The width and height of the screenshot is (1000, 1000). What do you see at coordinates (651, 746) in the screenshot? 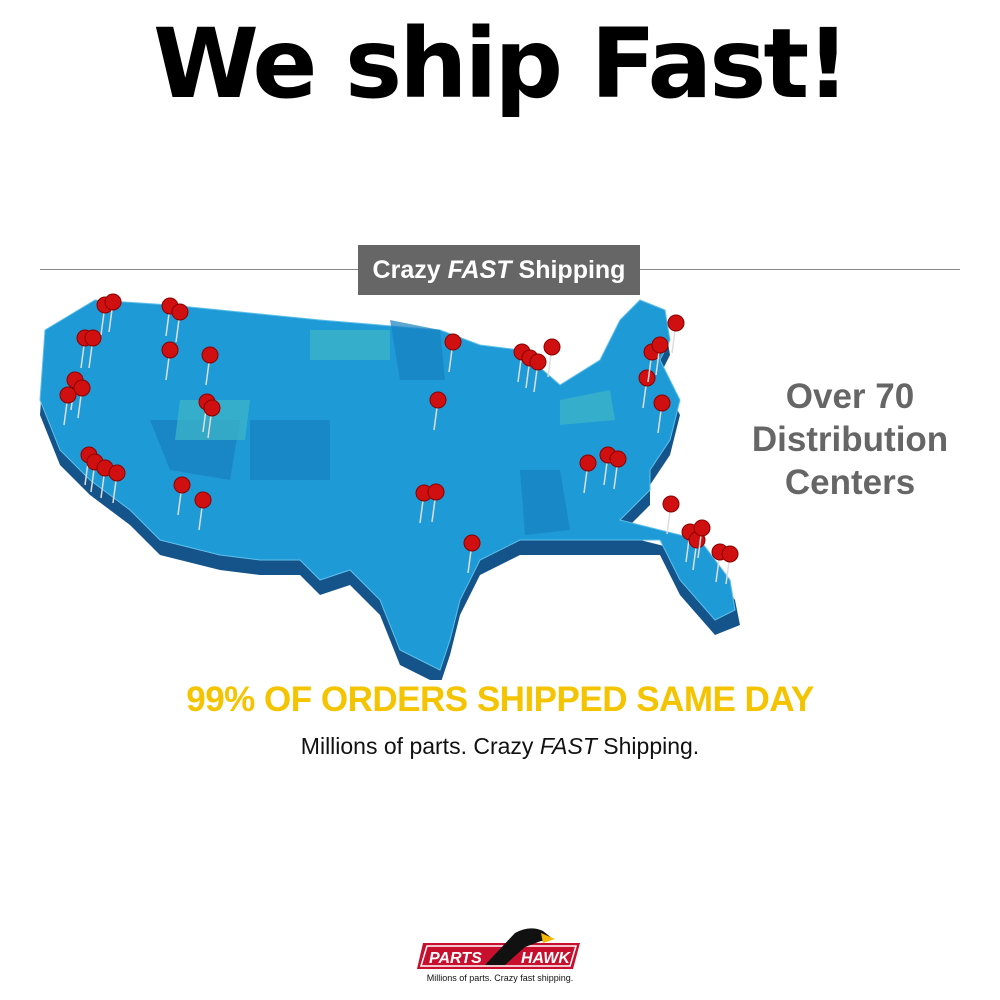
I see `tagline-text-2: Shipping.` at bounding box center [651, 746].